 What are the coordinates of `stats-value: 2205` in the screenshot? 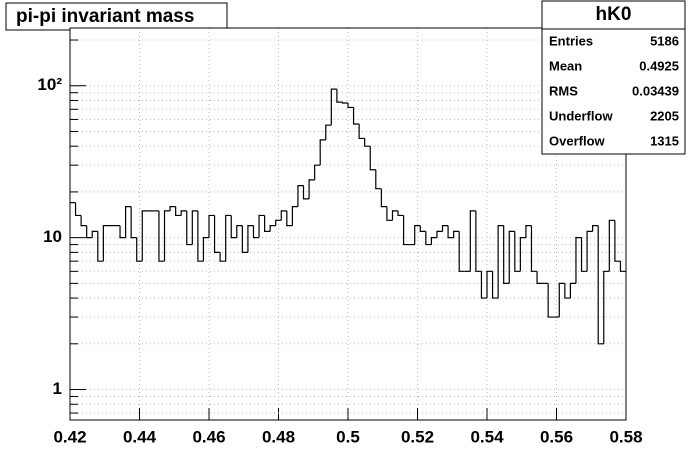 It's located at (664, 115).